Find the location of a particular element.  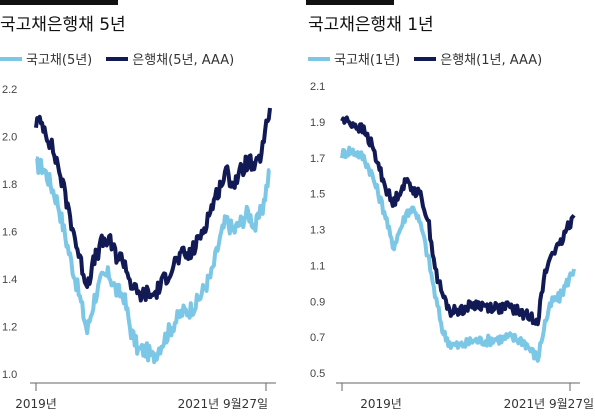

x-tick-label-5y: 2021년 9월27일 is located at coordinates (223, 404).